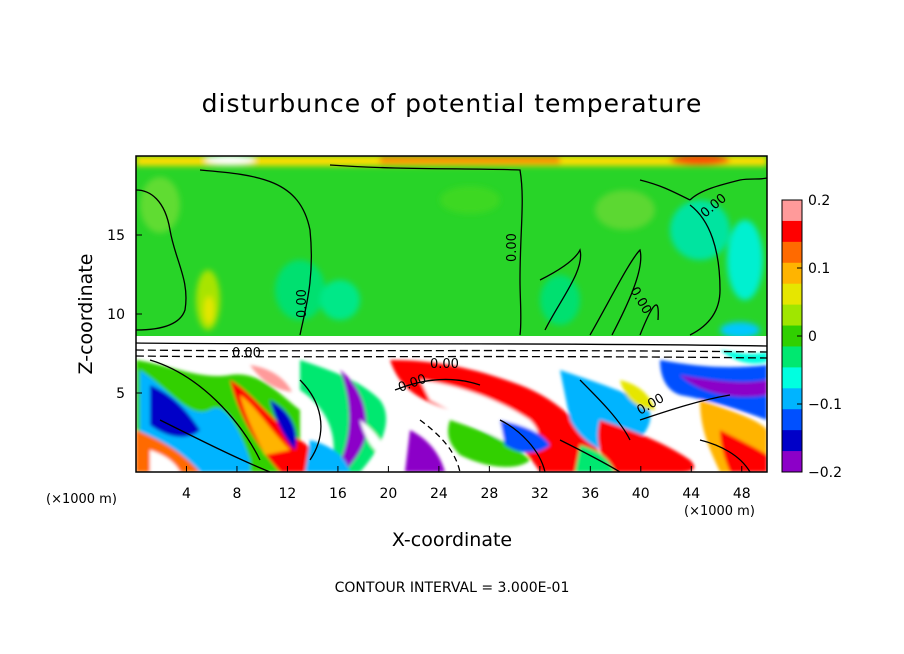 This screenshot has width=904, height=654. What do you see at coordinates (120, 394) in the screenshot?
I see `y-tick-label: 5` at bounding box center [120, 394].